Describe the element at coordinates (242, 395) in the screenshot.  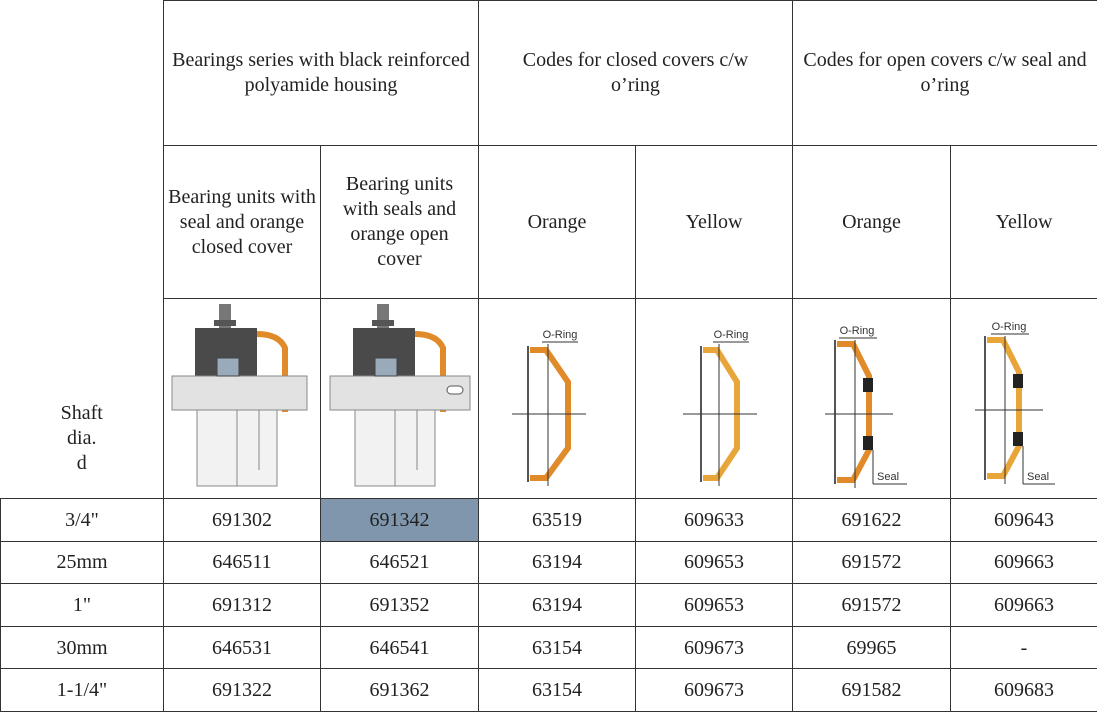
I see `bearing-closed-drawing` at that location.